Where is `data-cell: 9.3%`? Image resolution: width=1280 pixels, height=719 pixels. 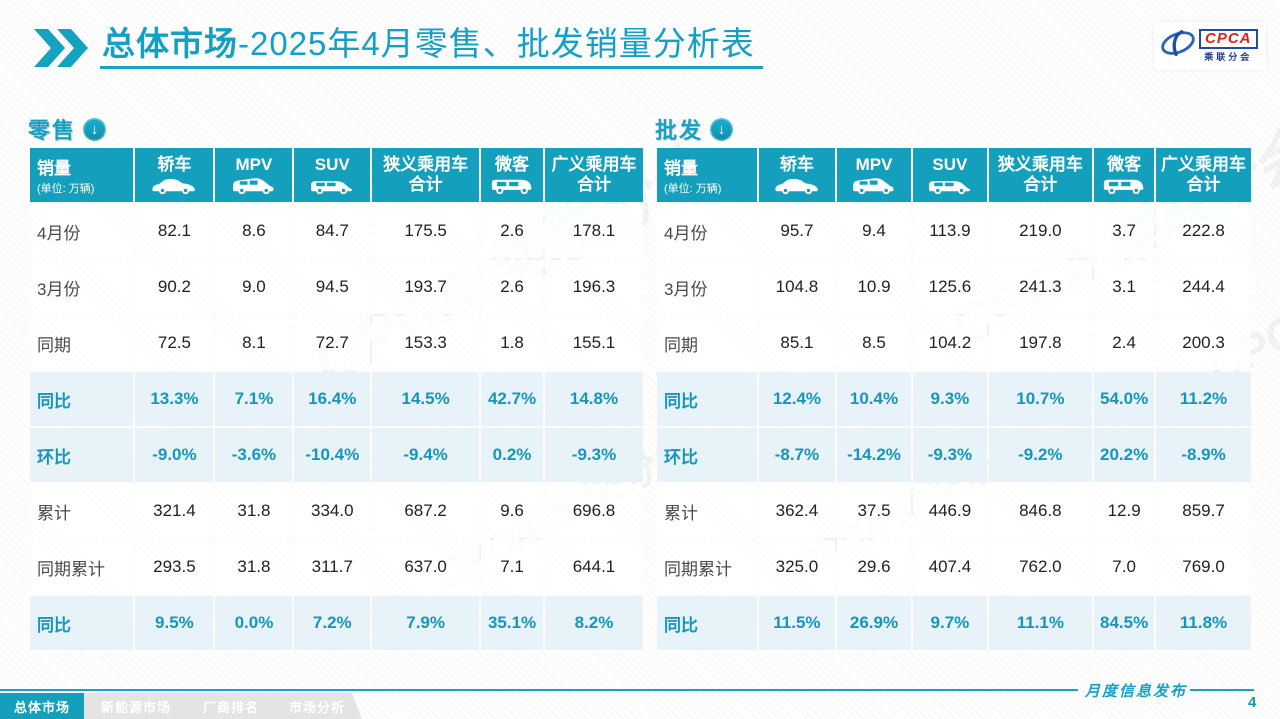 data-cell: 9.3% is located at coordinates (950, 399).